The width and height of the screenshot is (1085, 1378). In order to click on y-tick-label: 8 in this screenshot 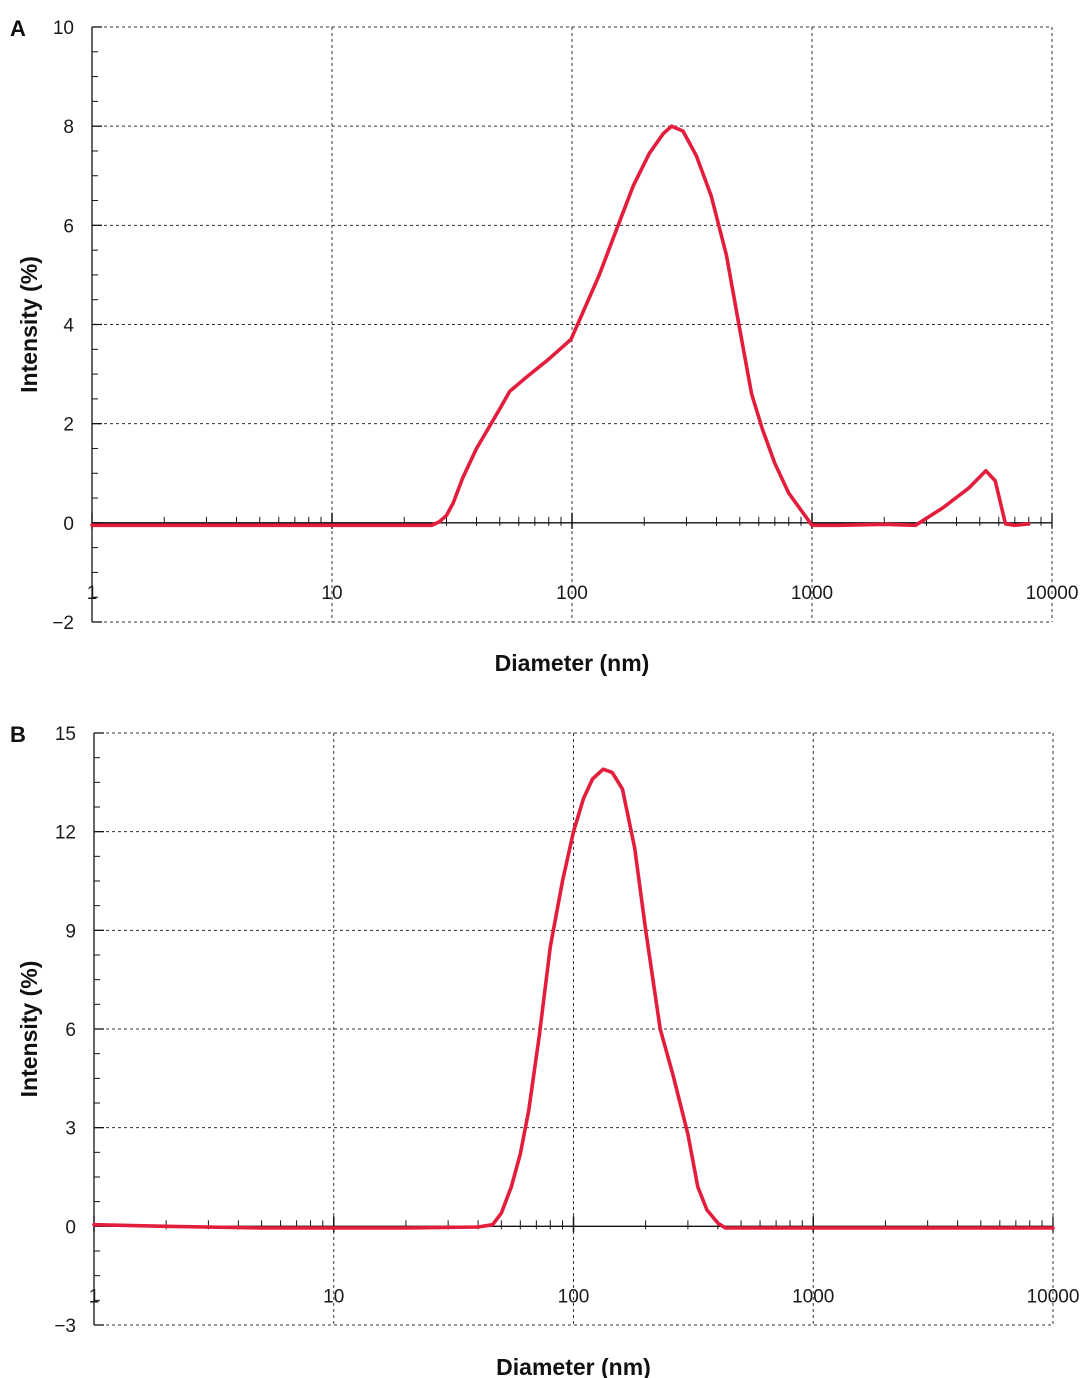, I will do `click(68, 127)`.